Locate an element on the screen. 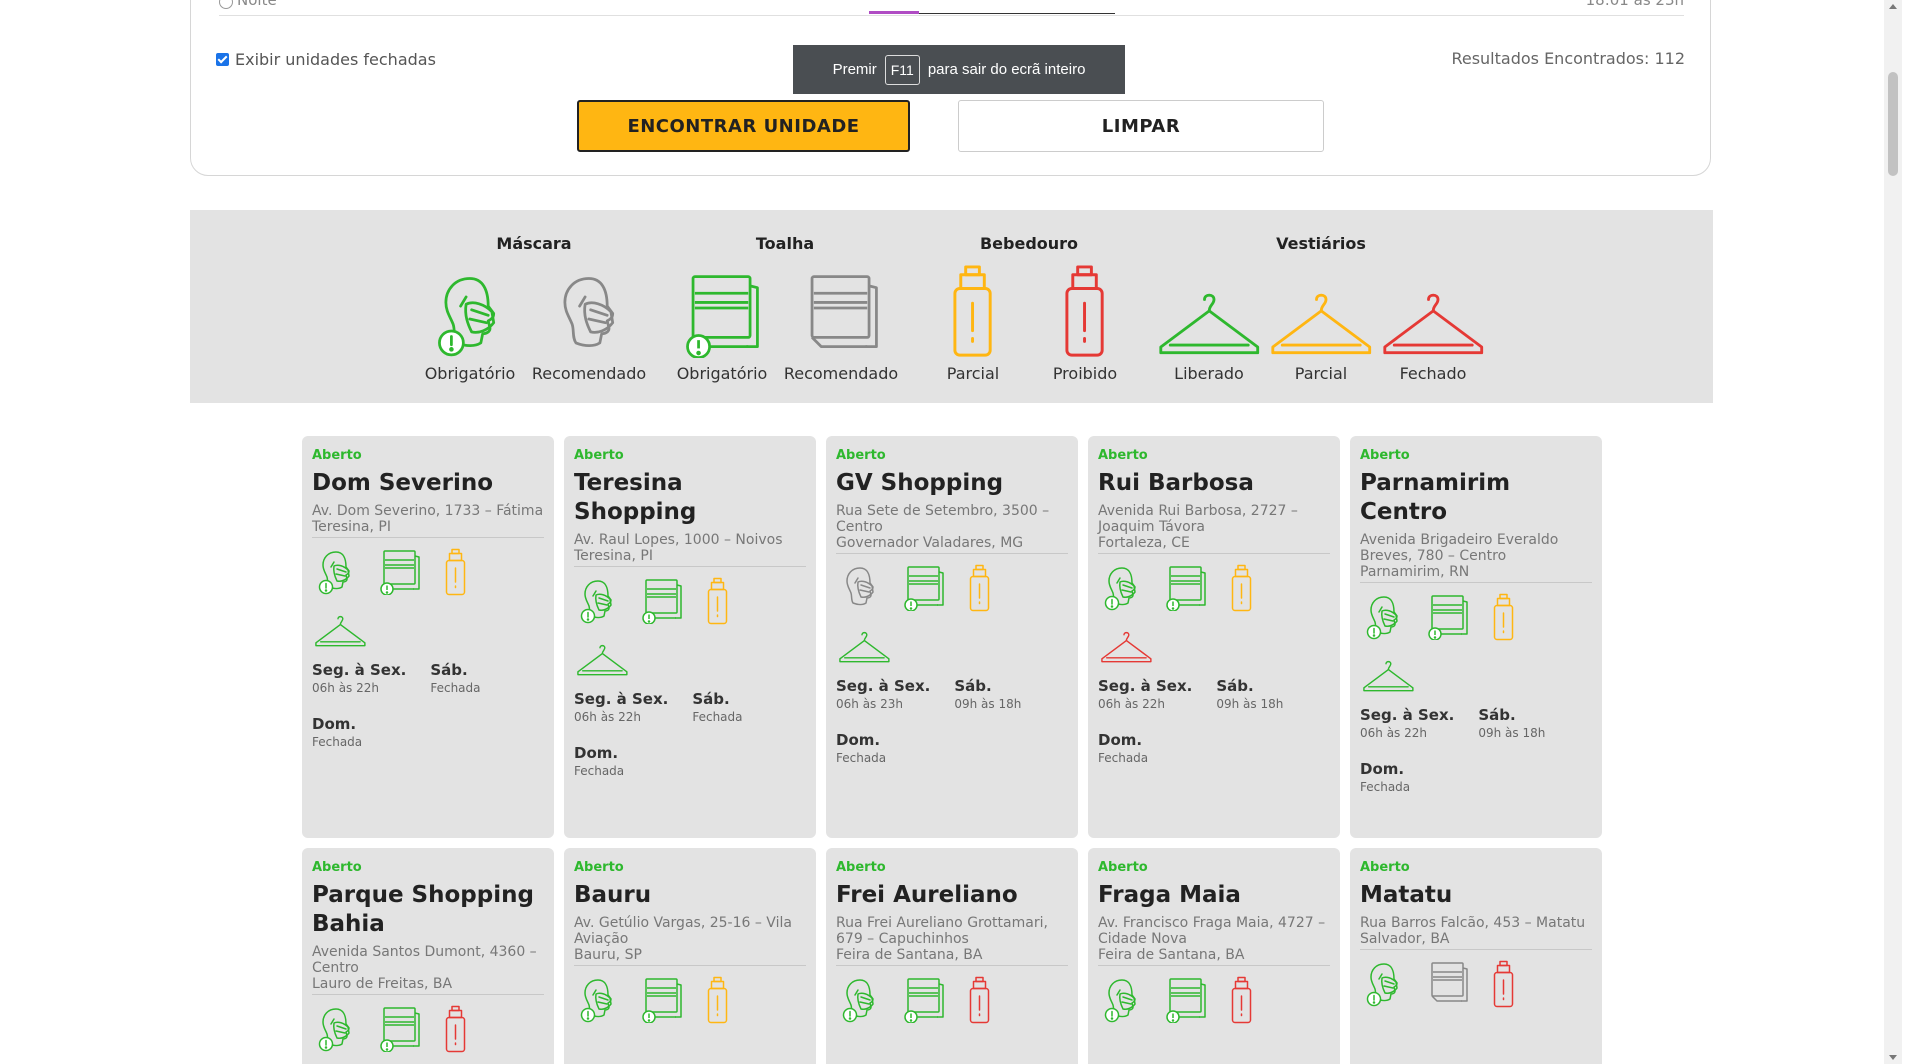 This screenshot has height=1064, width=1920. scroll-up-arrow-icon is located at coordinates (1893, 6).